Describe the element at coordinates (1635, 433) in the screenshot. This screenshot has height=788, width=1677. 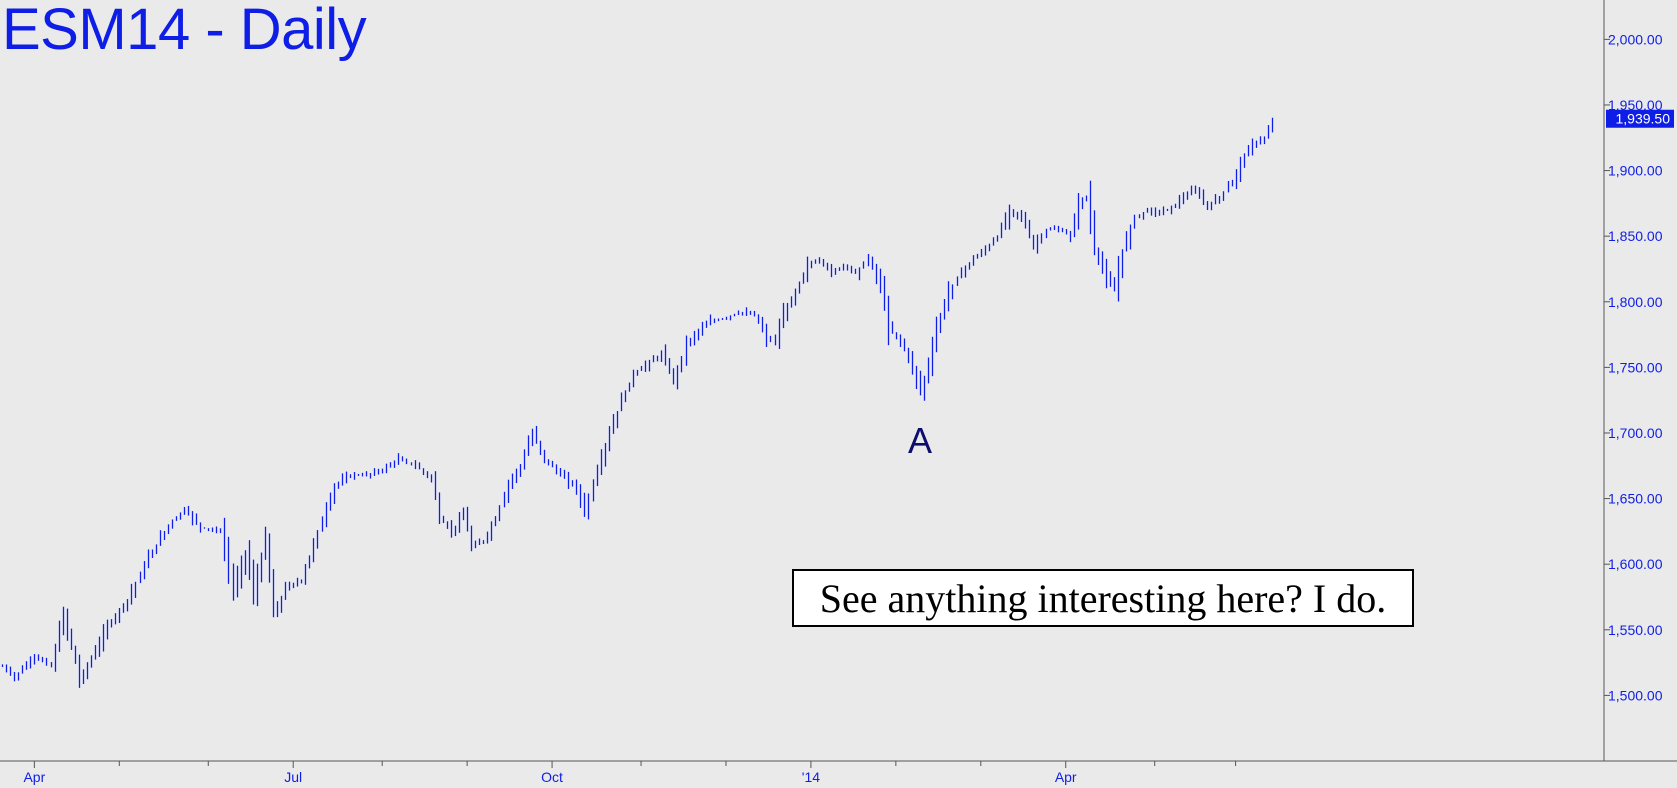
I see `price-tick-label: 1,700.00` at that location.